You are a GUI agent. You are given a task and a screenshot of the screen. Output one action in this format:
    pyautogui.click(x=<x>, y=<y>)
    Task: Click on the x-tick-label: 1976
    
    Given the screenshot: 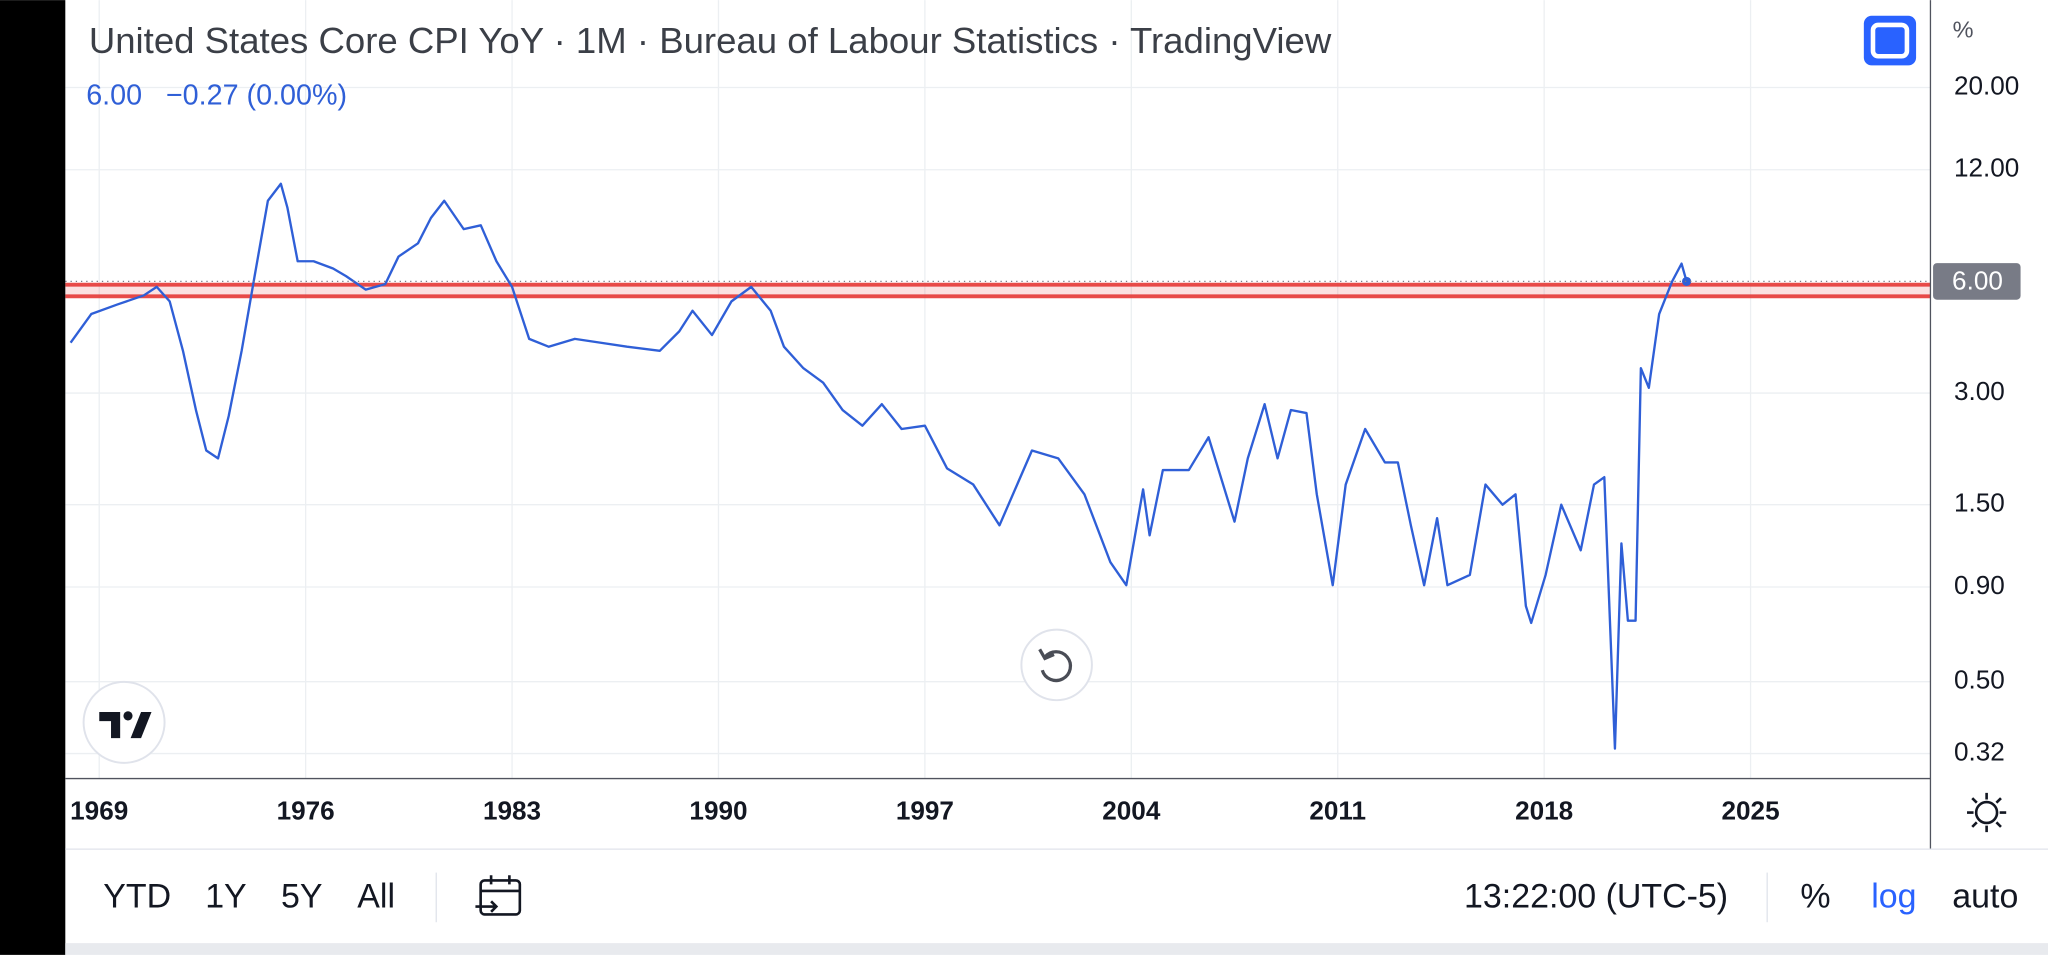 What is the action you would take?
    pyautogui.click(x=306, y=810)
    